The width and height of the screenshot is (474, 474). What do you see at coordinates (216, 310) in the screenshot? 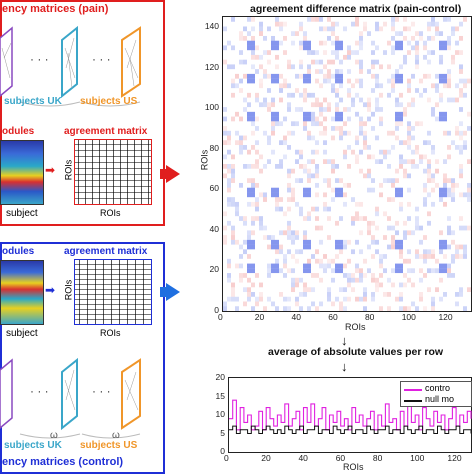
I see `heatmap-ytick: 0` at bounding box center [216, 310].